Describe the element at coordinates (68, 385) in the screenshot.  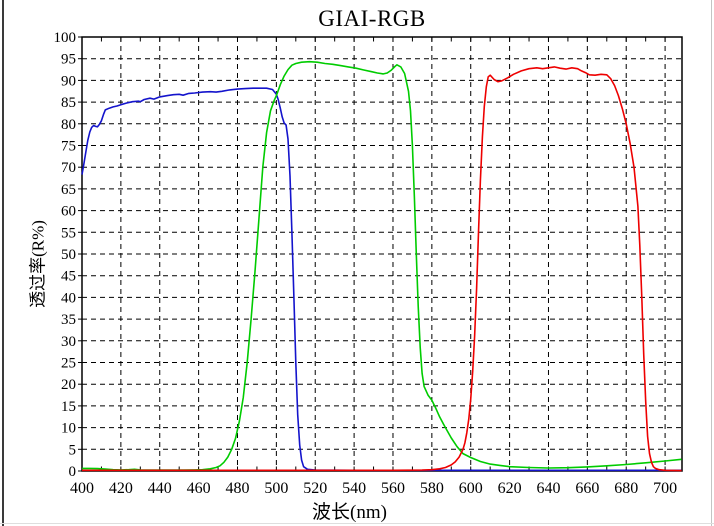
I see `y-tick-label: 20` at that location.